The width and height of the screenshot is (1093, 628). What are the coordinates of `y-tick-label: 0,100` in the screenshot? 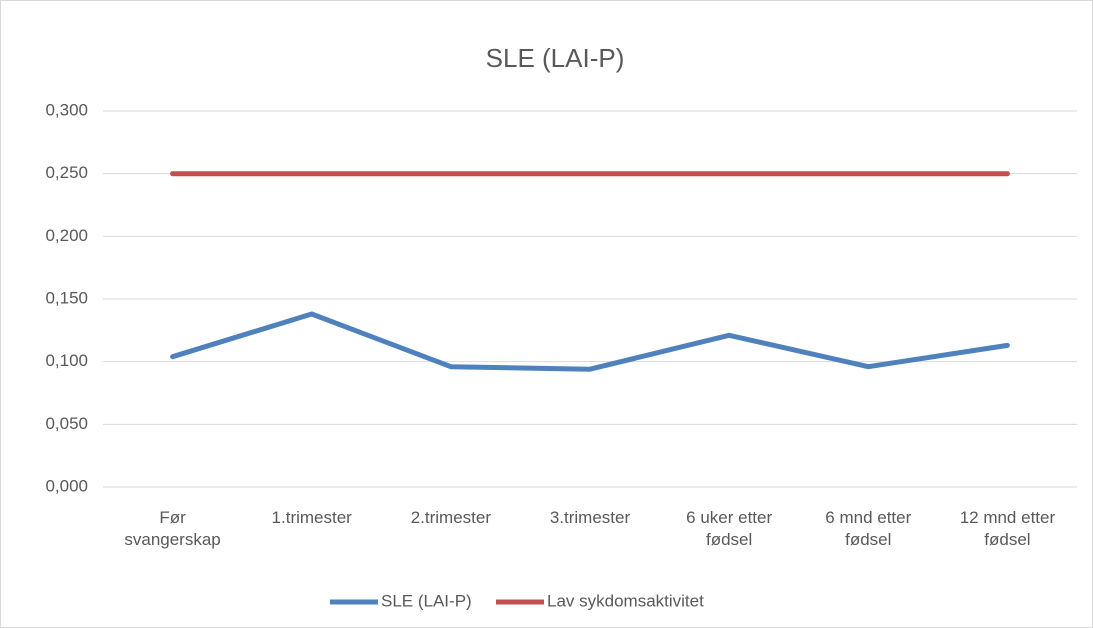 It's located at (66, 360).